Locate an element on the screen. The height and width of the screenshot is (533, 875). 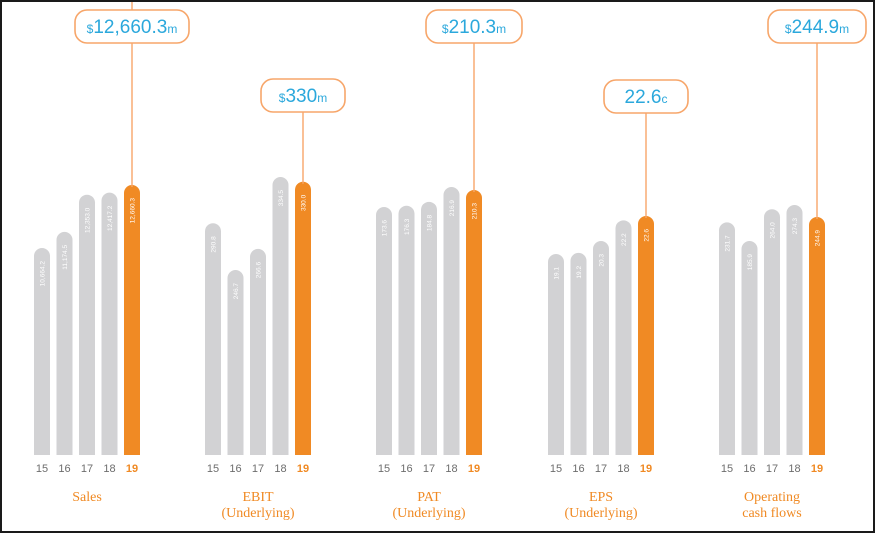
bar-value-label: 244.9 is located at coordinates (818, 238).